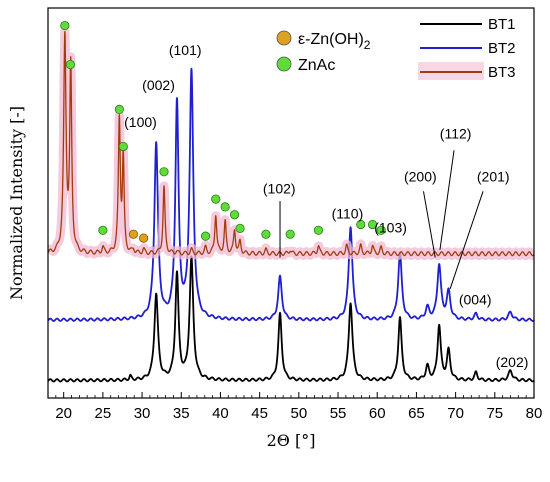 This screenshot has width=550, height=482. What do you see at coordinates (377, 413) in the screenshot?
I see `x-tick-label: 60` at bounding box center [377, 413].